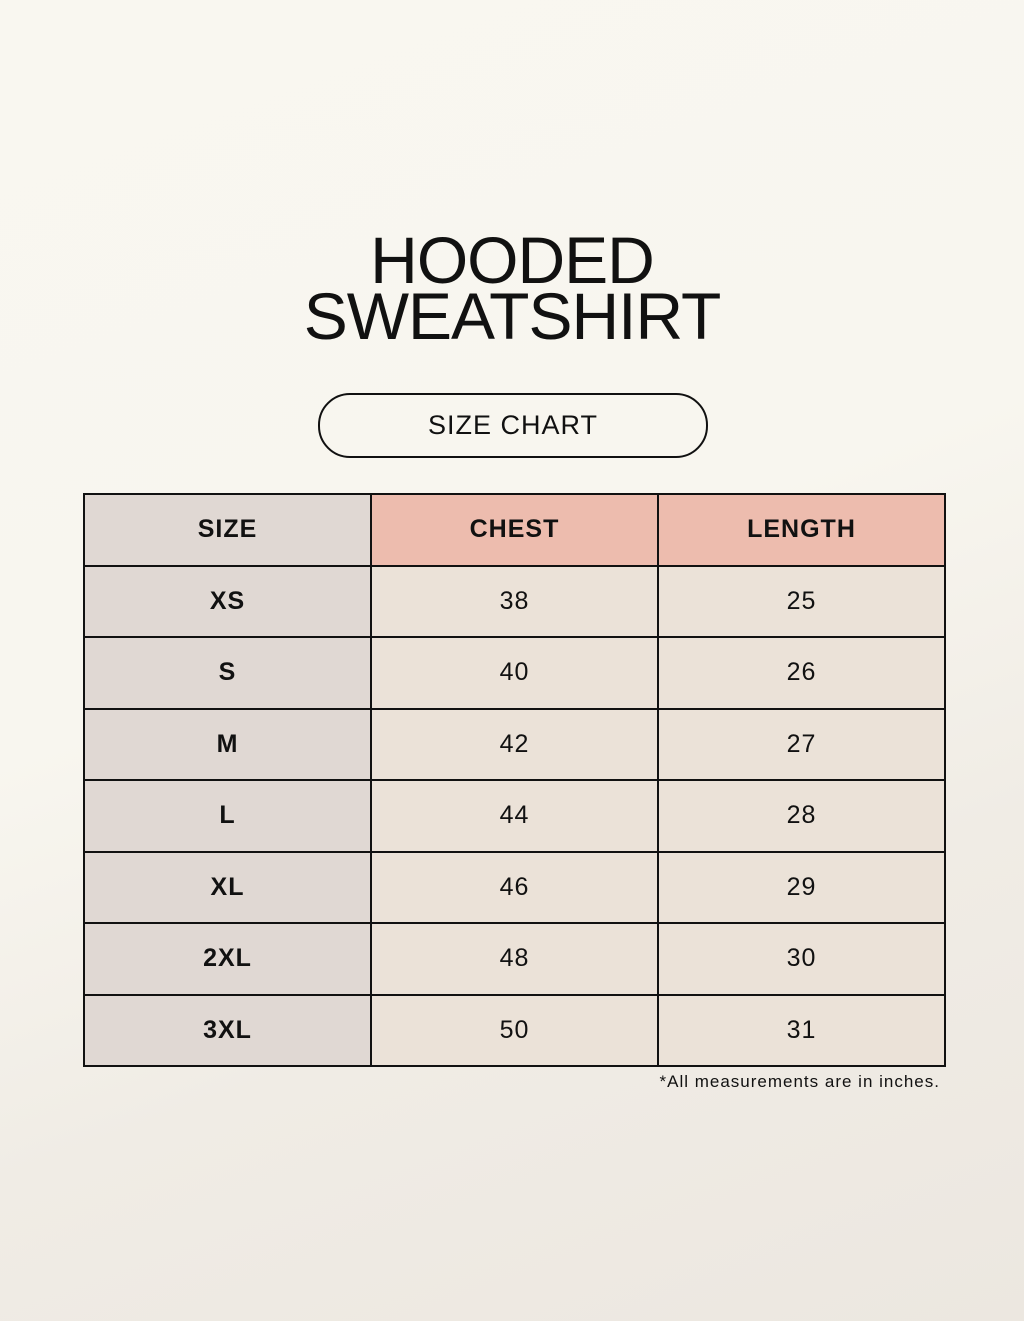 The height and width of the screenshot is (1321, 1024). Describe the element at coordinates (799, 1081) in the screenshot. I see `footnote: *All measurements are in inches.` at that location.